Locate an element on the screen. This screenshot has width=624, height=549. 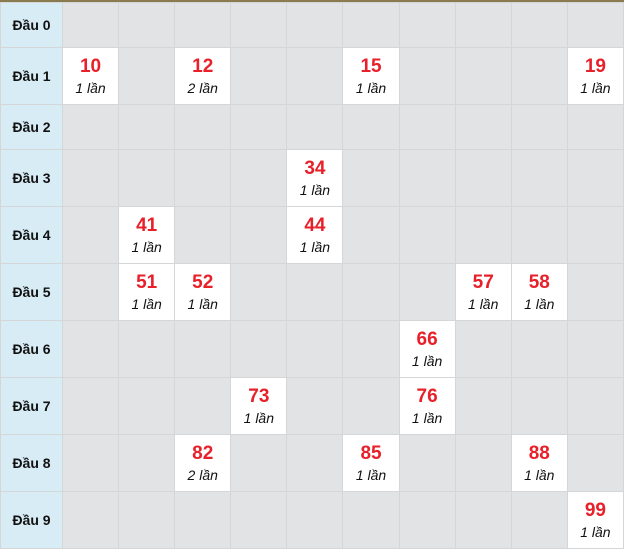
row-header: Đầu 3 is located at coordinates (31, 178).